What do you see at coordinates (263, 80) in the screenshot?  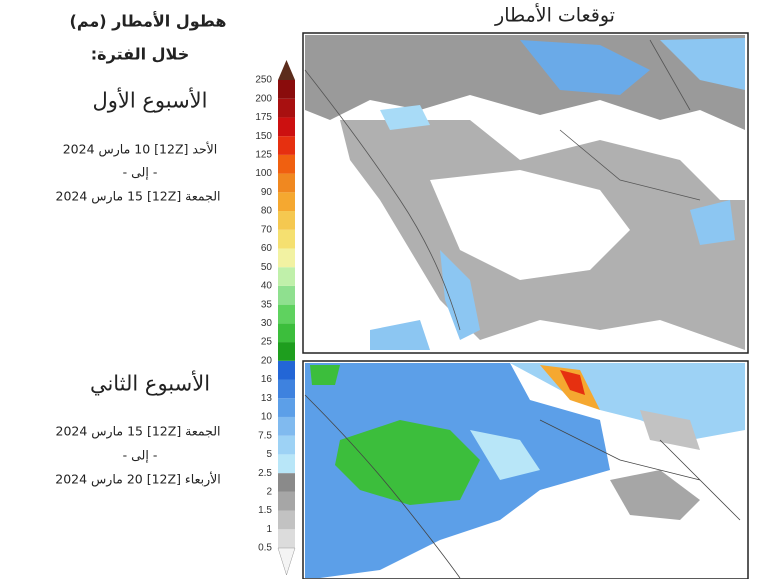 I see `legend-tick-label: 250` at bounding box center [263, 80].